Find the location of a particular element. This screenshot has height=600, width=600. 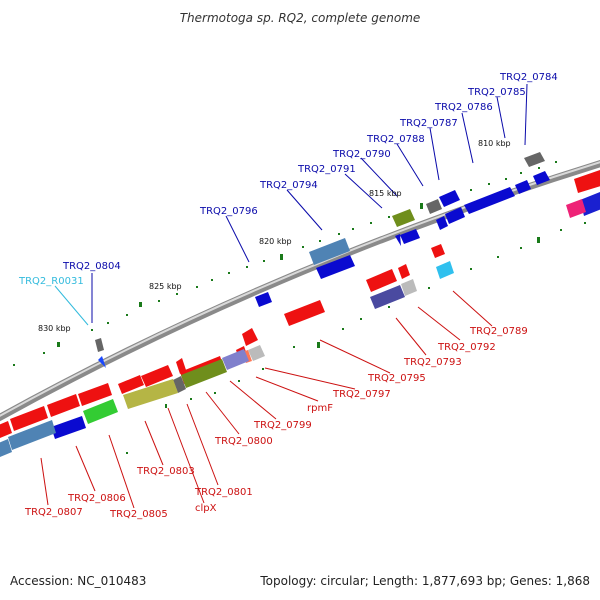

rna-gene-label: TRQ2_R0031 is located at coordinates (51, 281).